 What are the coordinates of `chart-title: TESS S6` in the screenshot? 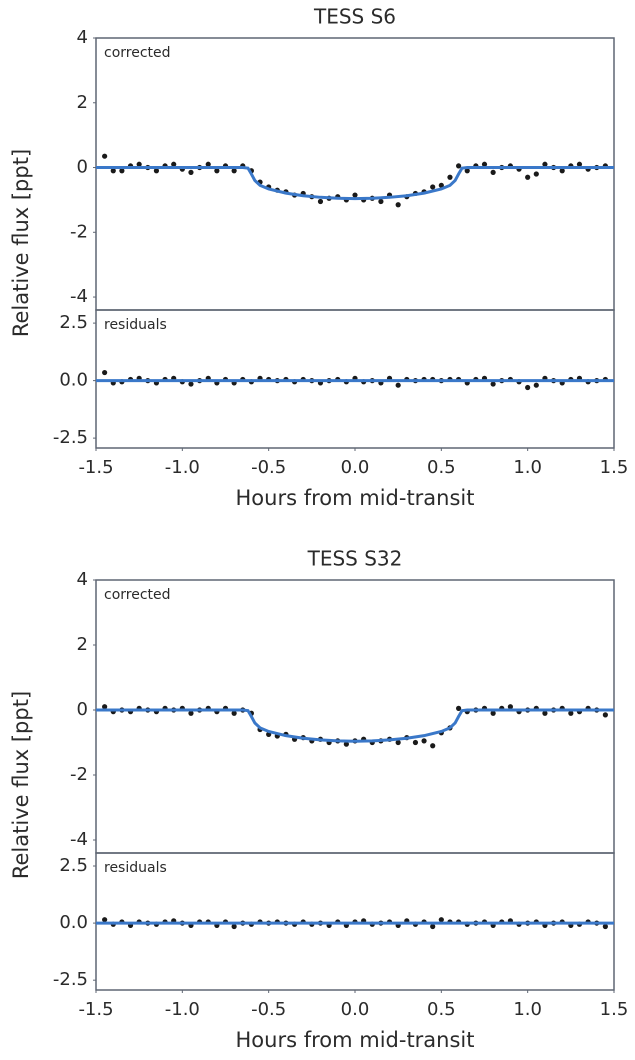 It's located at (354, 17).